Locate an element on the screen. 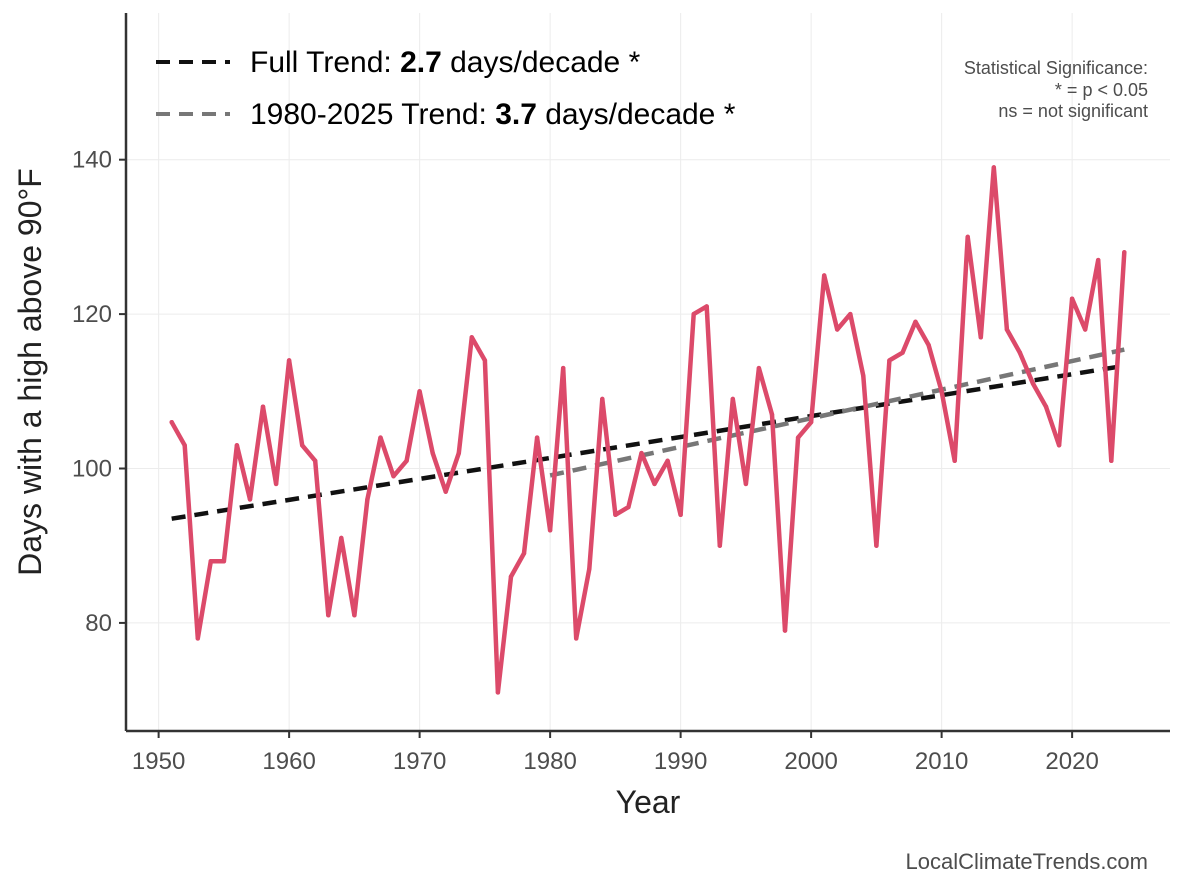 This screenshot has height=889, width=1184. y-tick-label-80: 80 is located at coordinates (98, 623).